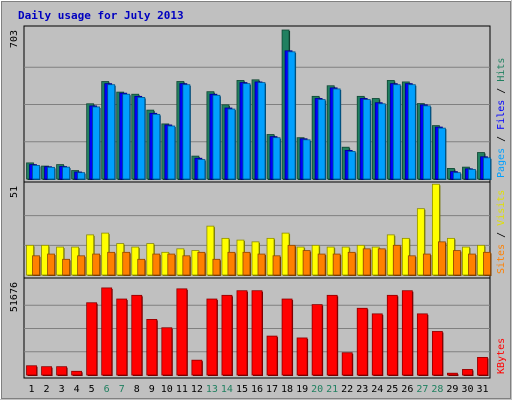  I want to click on chart-title: Daily usage for July 2013, so click(101, 15).